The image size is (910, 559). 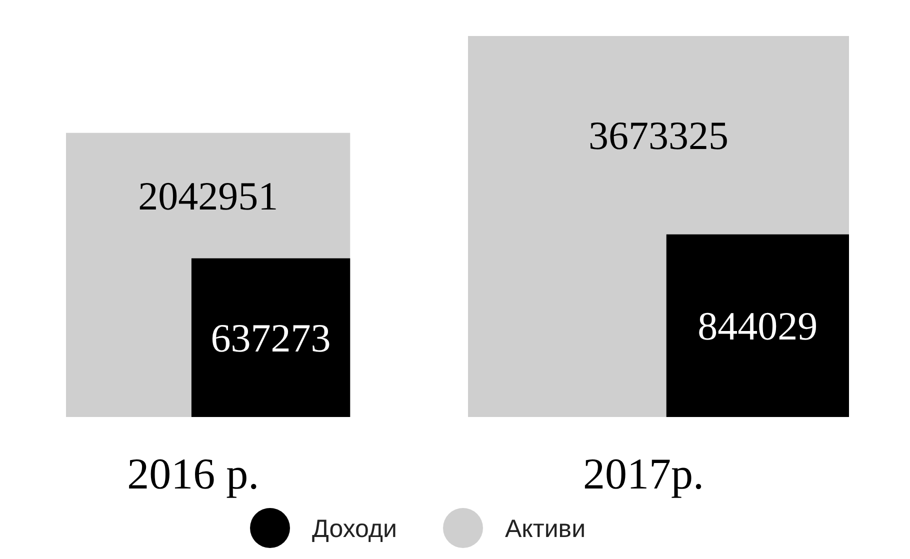 What do you see at coordinates (658, 135) in the screenshot?
I see `data-label: 3673325` at bounding box center [658, 135].